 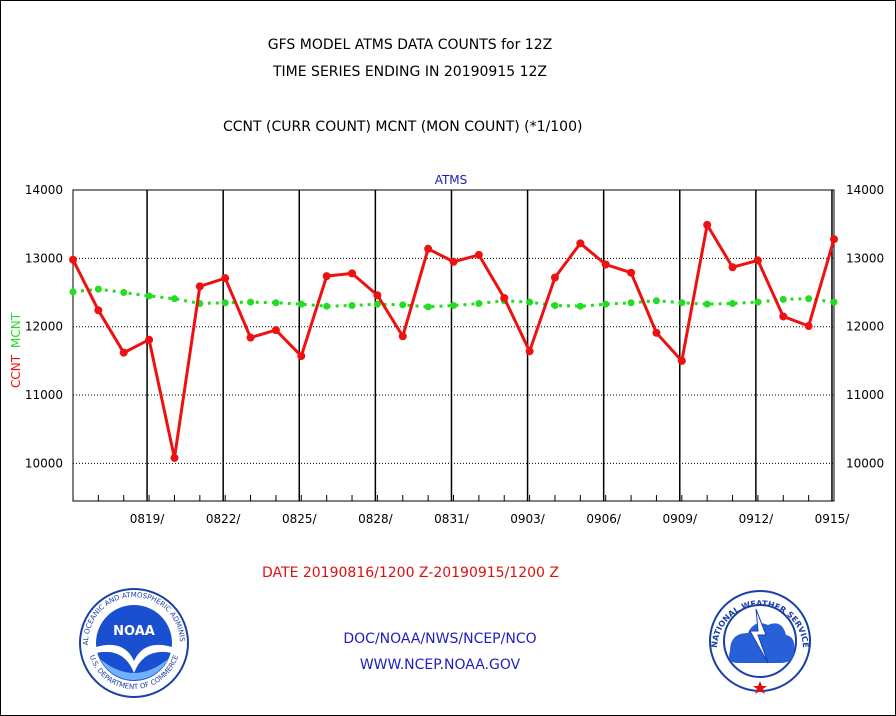 I want to click on x-tick-label: 0831/, so click(x=452, y=519).